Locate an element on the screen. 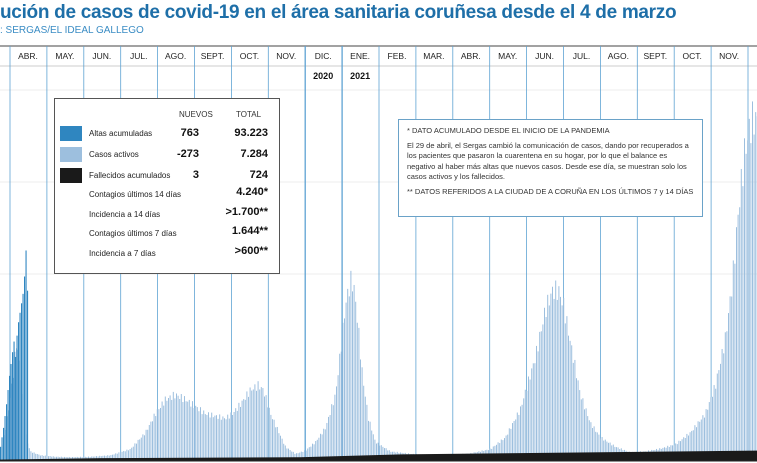 Image resolution: width=757 pixels, height=463 pixels. year-label: 2020 is located at coordinates (323, 76).